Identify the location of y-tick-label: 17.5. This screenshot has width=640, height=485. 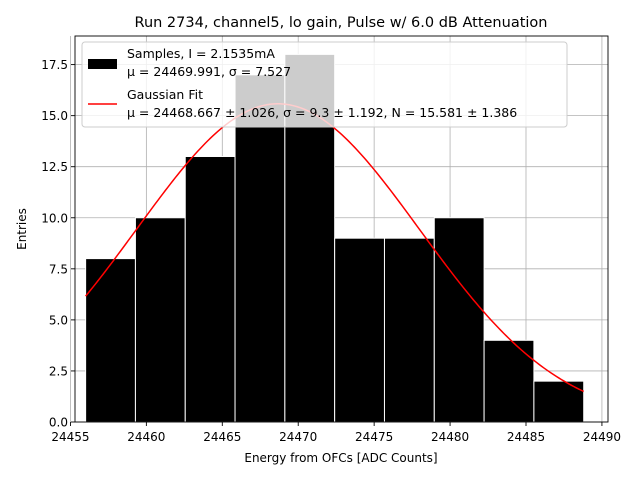
(54, 65).